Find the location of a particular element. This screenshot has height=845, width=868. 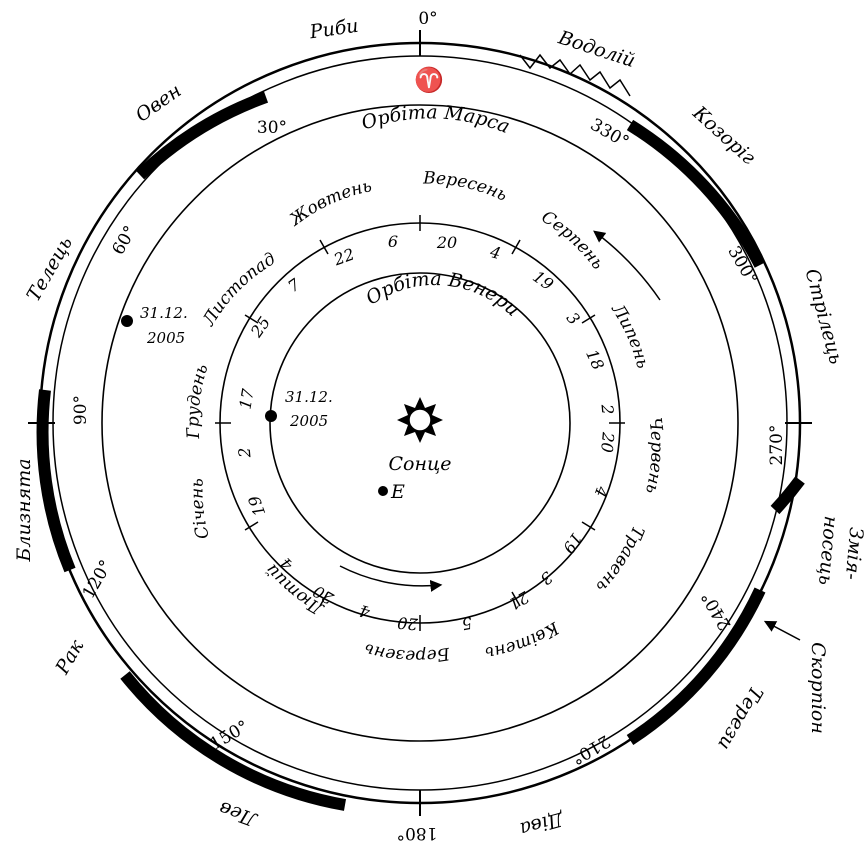

day-5-apr: 5 is located at coordinates (466, 623).